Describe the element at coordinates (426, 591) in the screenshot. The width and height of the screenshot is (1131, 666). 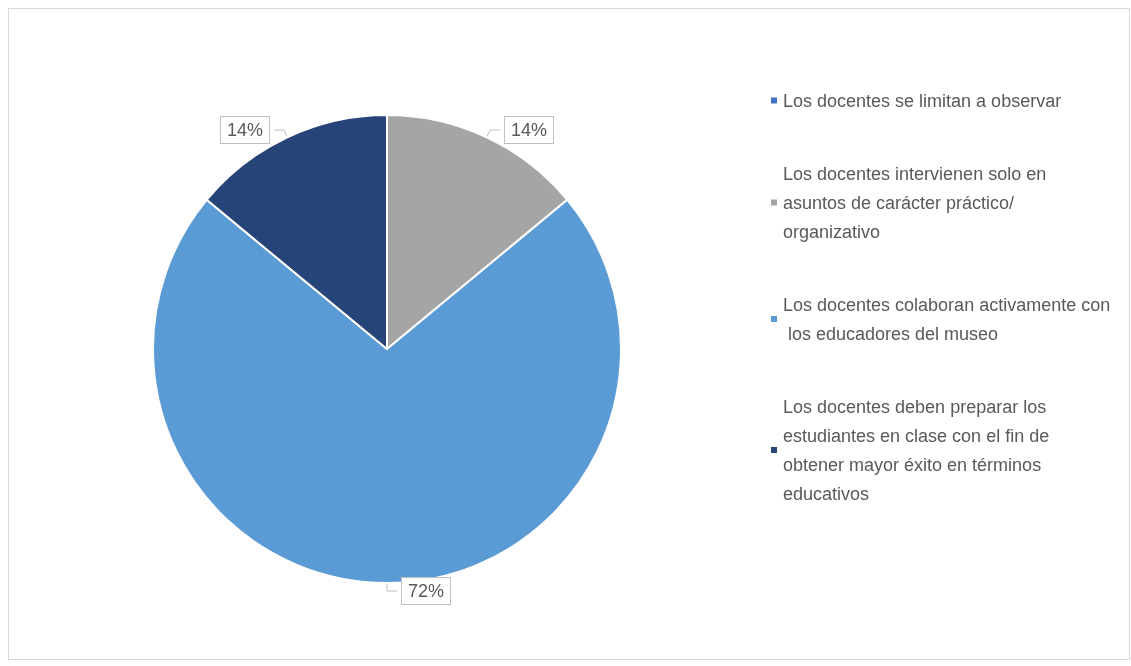
I see `data-label: 72%` at that location.